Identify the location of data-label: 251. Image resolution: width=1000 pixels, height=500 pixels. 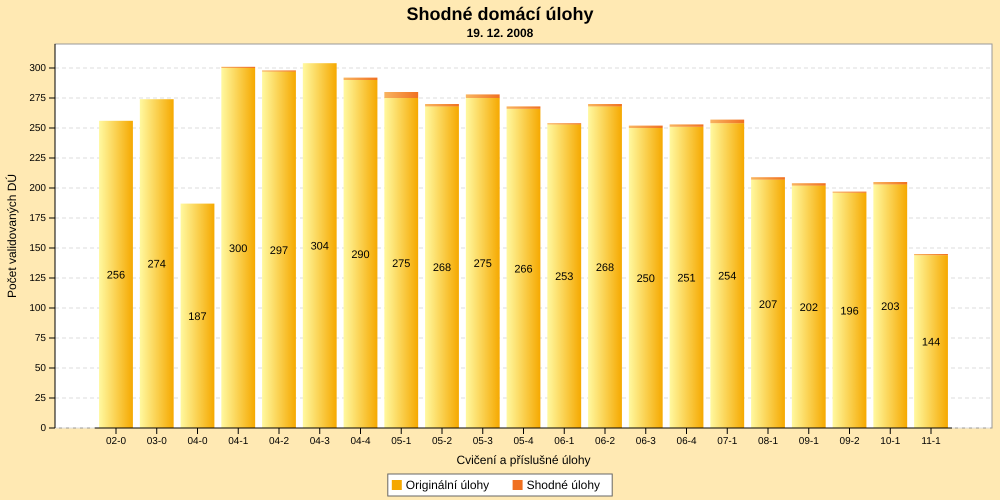
(686, 278).